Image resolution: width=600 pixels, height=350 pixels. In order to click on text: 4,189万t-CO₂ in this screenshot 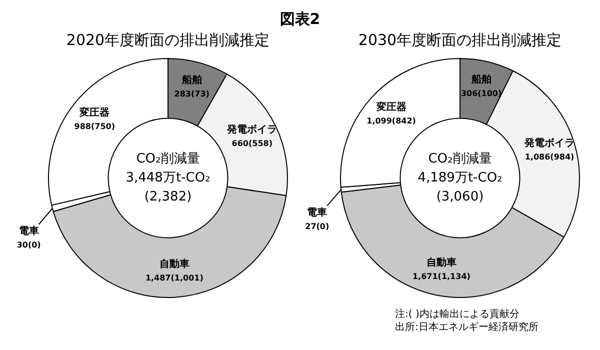, I will do `click(460, 178)`.